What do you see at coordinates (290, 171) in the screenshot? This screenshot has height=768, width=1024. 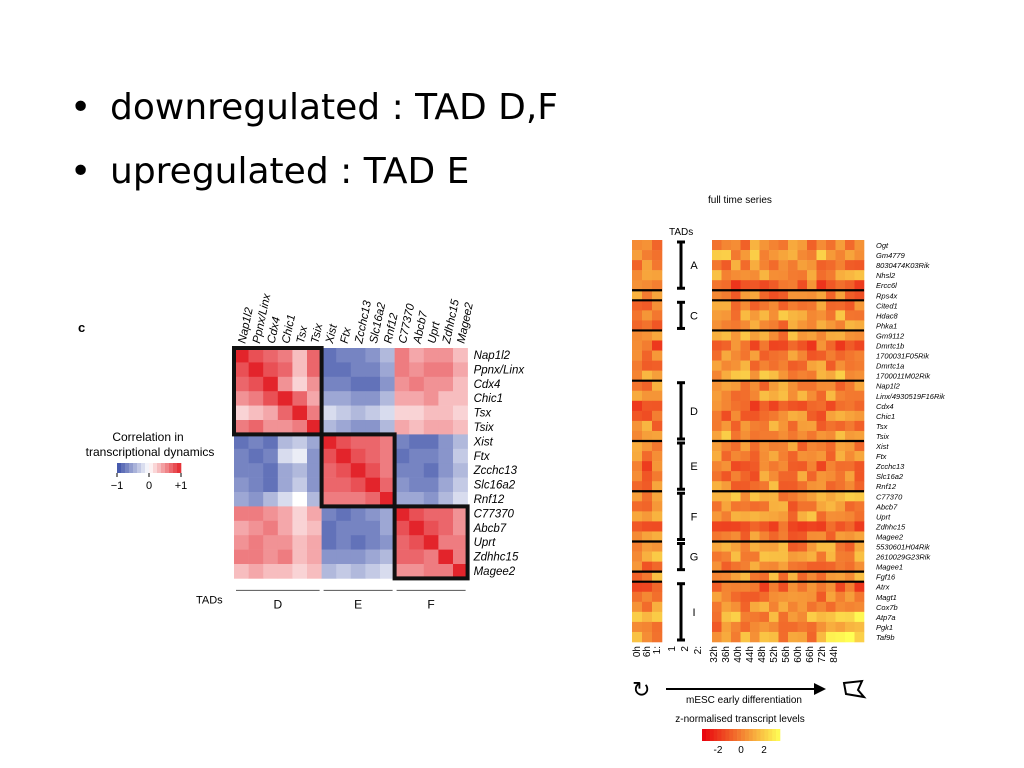 I see `bullet-text-upregulated: upregulated : TAD E` at bounding box center [290, 171].